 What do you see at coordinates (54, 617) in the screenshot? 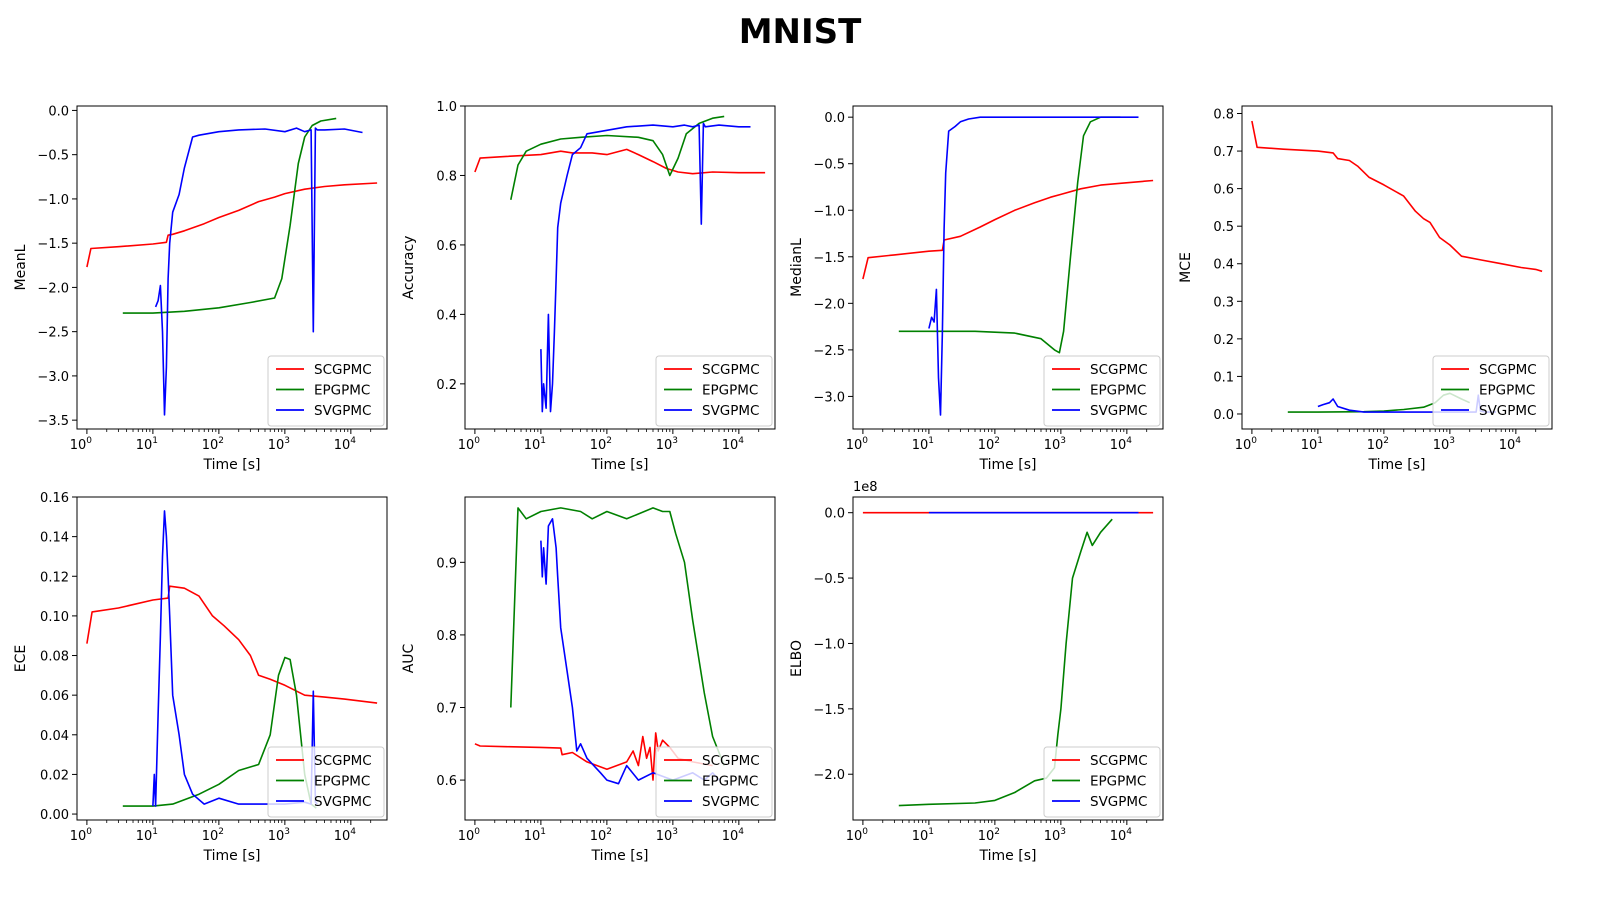
I see `ece-ytick-label: 0.10` at bounding box center [54, 617].